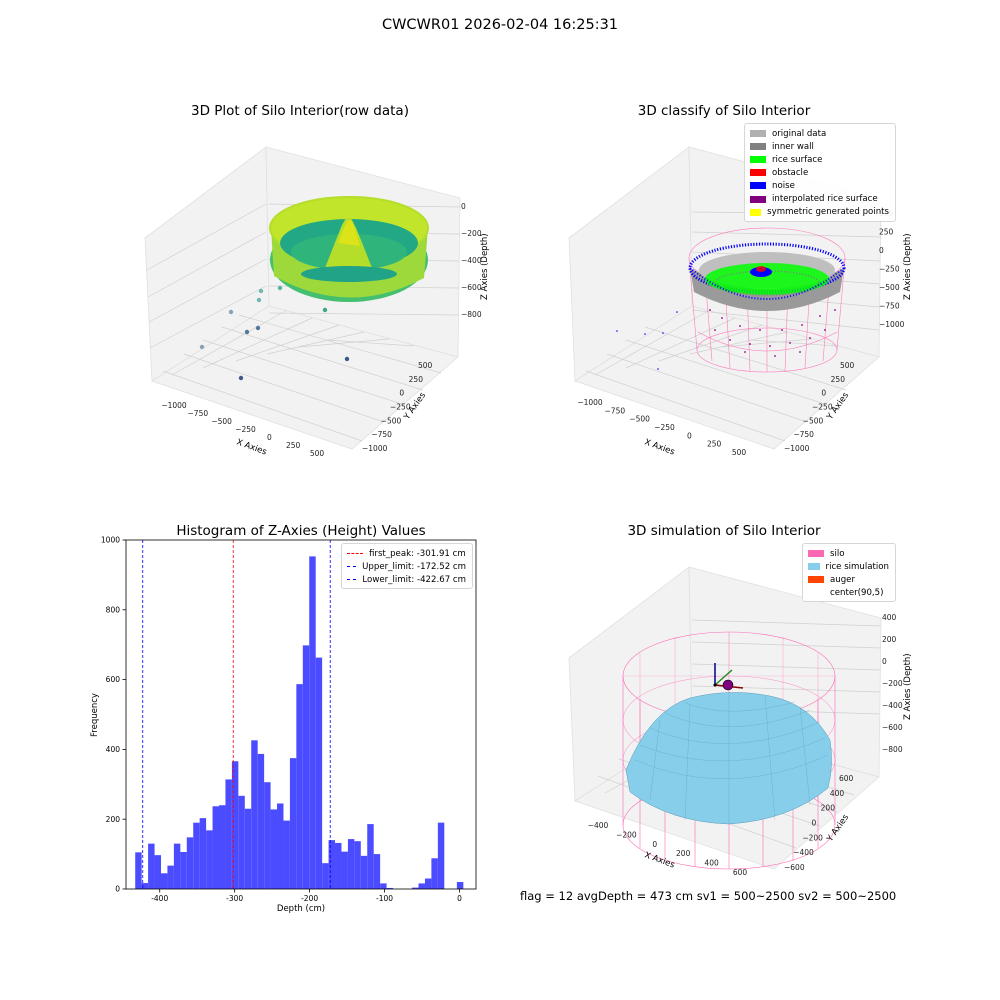 This screenshot has width=1000, height=1000. What do you see at coordinates (414, 566) in the screenshot?
I see `legend-label: Upper_limit: -172.52 cm` at bounding box center [414, 566].